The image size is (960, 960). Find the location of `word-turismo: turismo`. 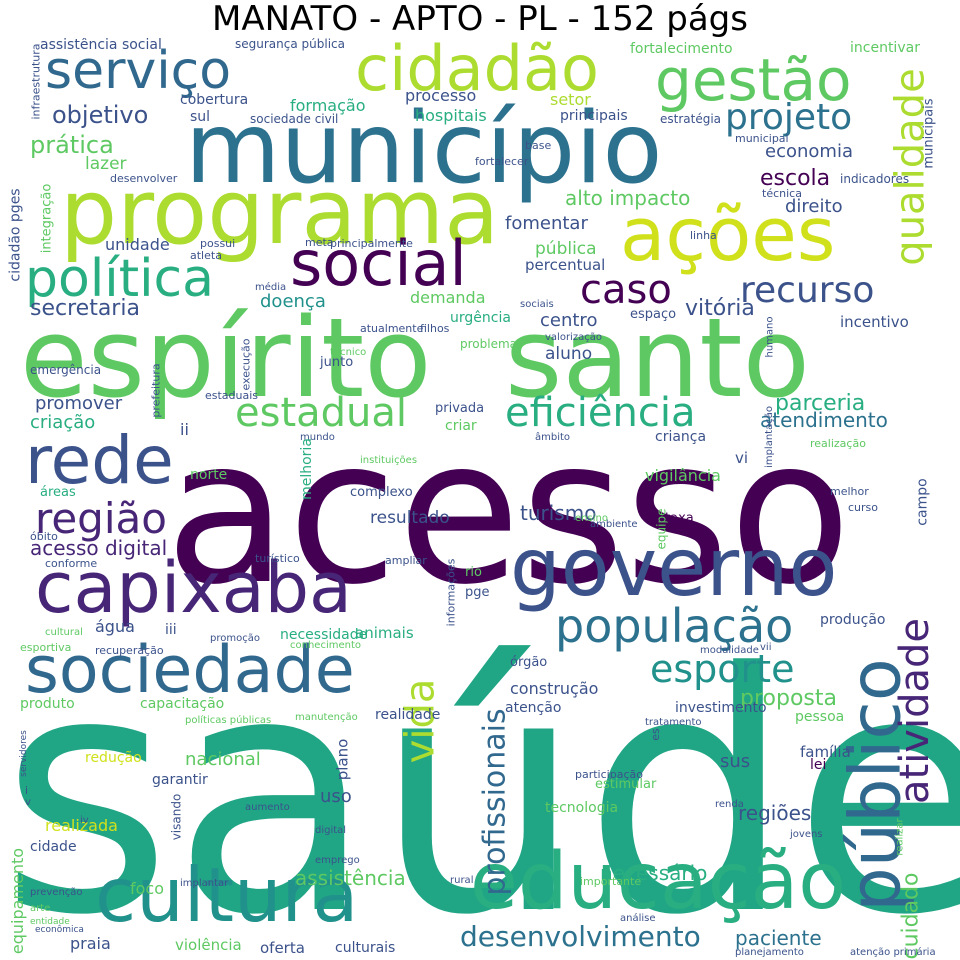

word-turismo: turismo is located at coordinates (558, 513).